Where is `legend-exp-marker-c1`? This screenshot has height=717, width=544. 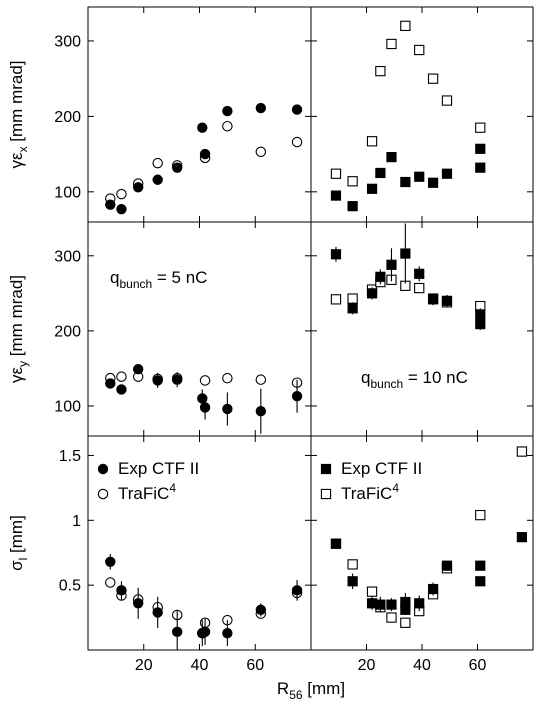
legend-exp-marker-c1 is located at coordinates (326, 469).